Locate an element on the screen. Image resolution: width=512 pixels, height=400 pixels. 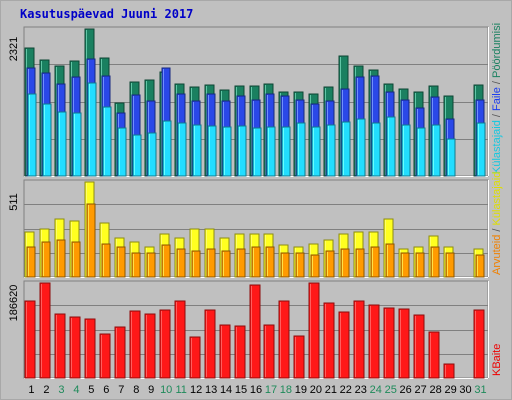
bar-Külastajaid-day-17 is located at coordinates (271, 151).